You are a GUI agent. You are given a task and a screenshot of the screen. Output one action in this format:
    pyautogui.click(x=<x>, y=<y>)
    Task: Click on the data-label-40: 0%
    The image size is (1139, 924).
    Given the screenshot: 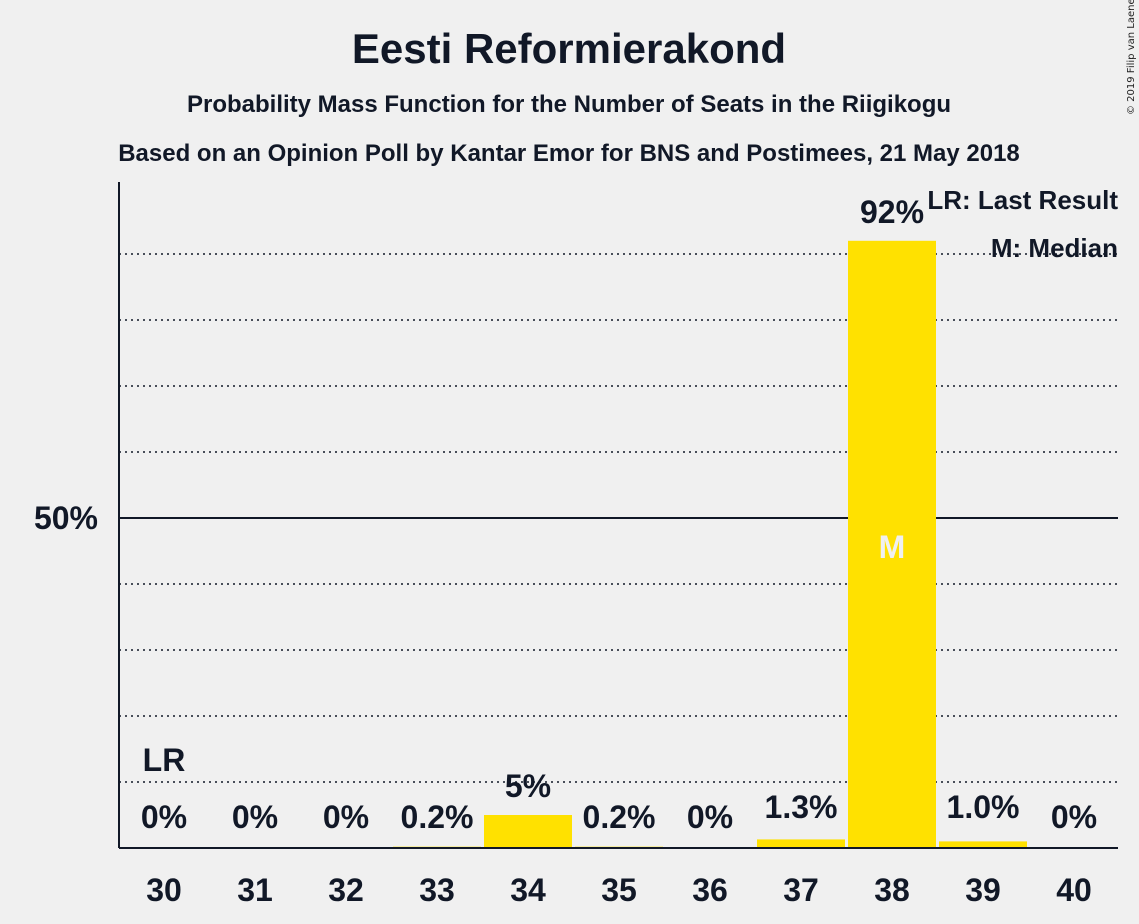 What is the action you would take?
    pyautogui.click(x=1074, y=817)
    